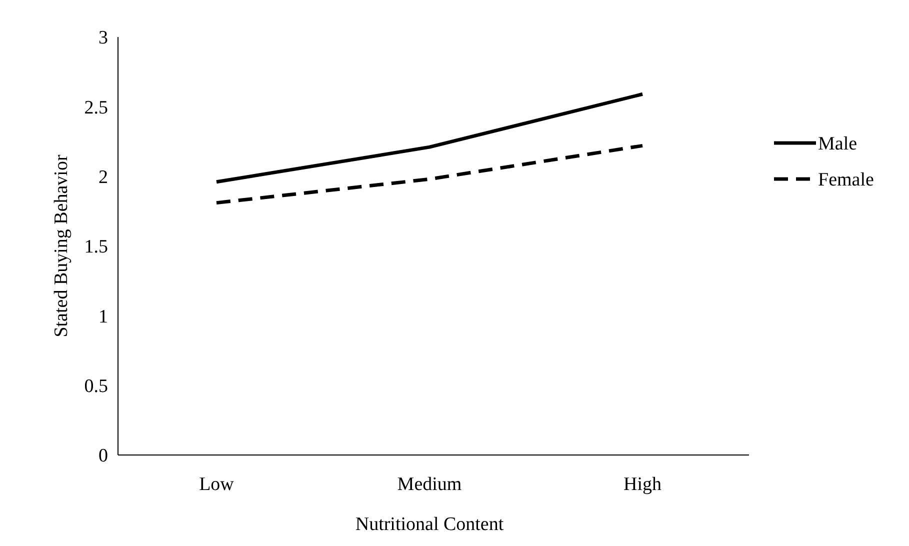 The width and height of the screenshot is (909, 546). Describe the element at coordinates (643, 484) in the screenshot. I see `x-tick-label: High` at that location.